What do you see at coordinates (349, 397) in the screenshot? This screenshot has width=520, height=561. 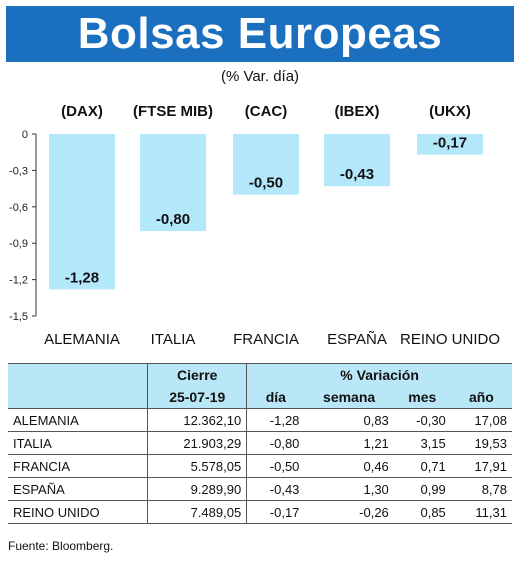 I see `subheader-semana: semana` at bounding box center [349, 397].